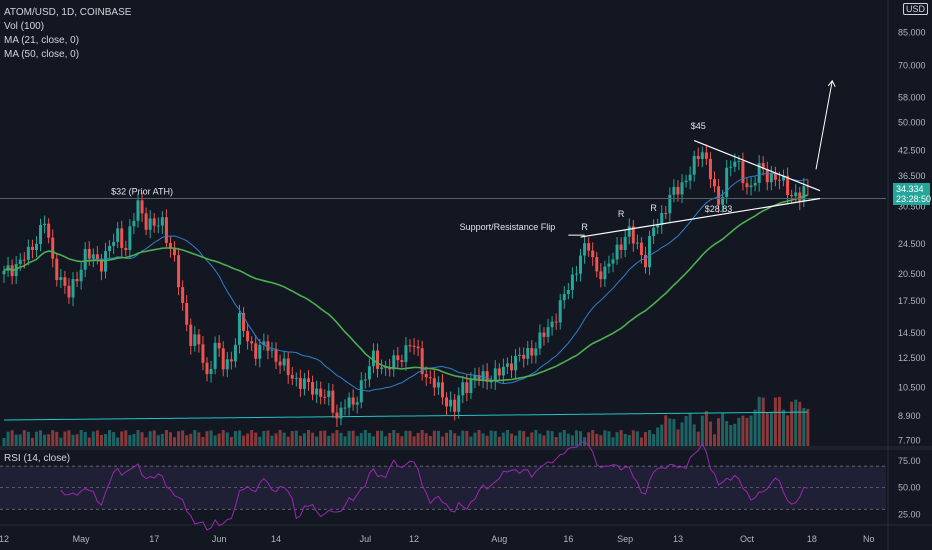  I want to click on volume-legend: Vol (100), so click(24, 26).